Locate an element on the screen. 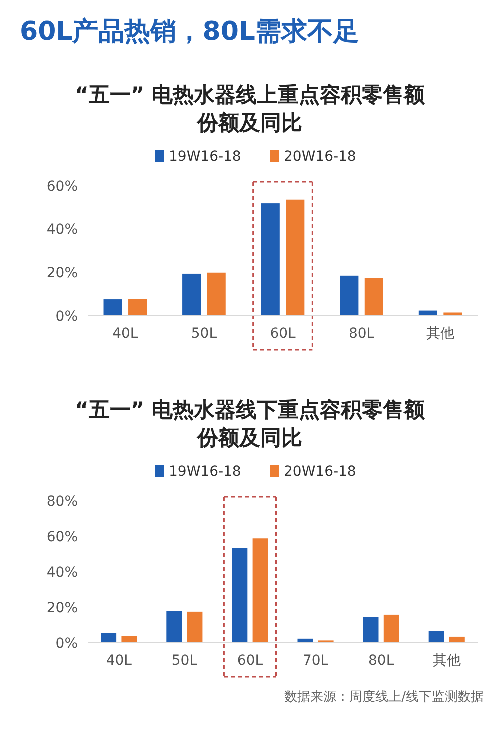 The image size is (500, 750). text: 60L产品热销，80L需求不足 is located at coordinates (190, 32).